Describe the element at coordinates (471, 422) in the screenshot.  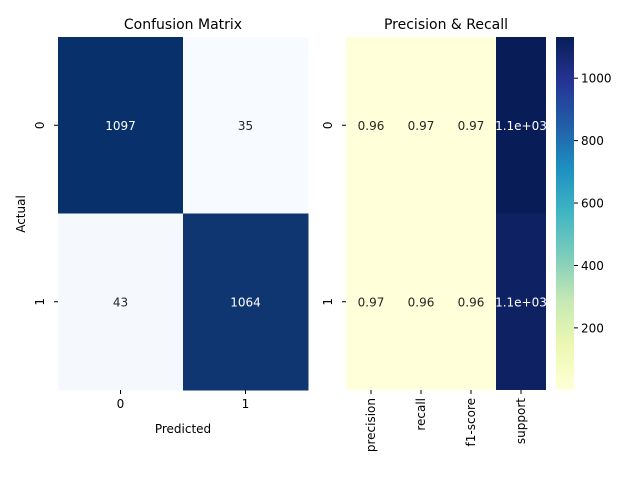
I see `pr-xtick-label: f1-score` at that location.